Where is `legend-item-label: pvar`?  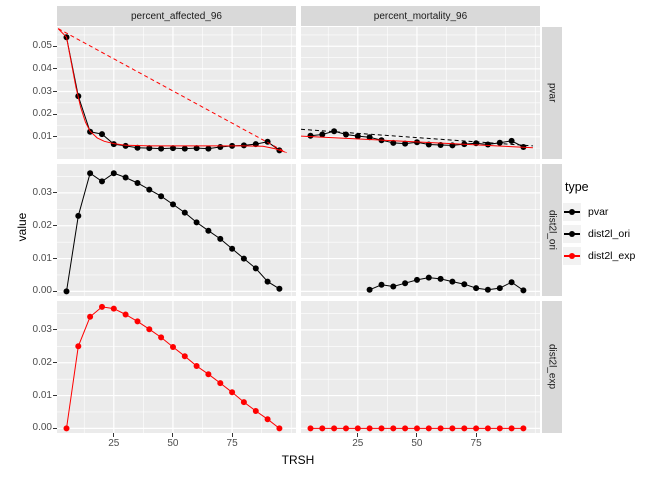
legend-item-label: pvar is located at coordinates (598, 212).